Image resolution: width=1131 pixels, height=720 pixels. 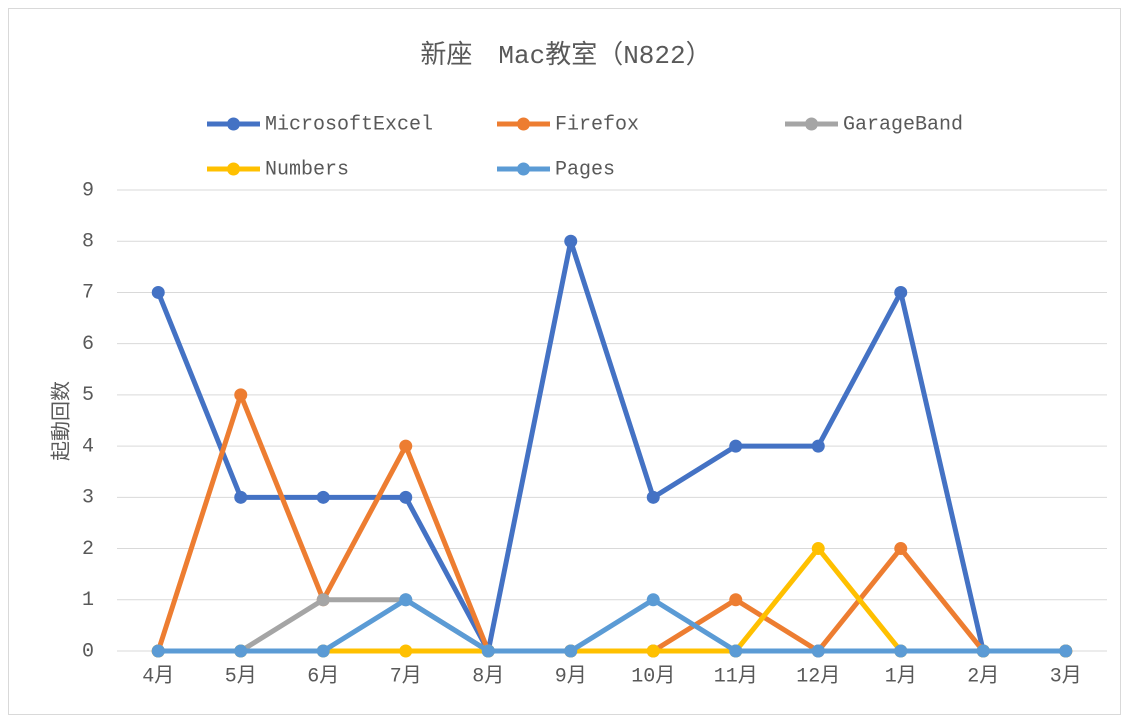 I want to click on legend-label: Pages, so click(x=585, y=169).